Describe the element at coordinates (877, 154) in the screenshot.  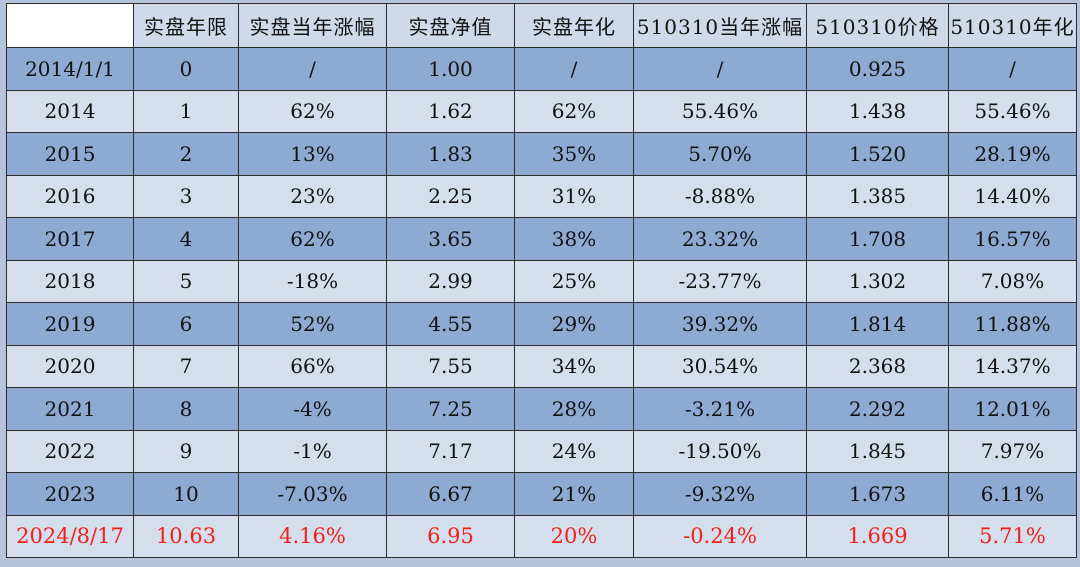
I see `cell-etf-price: 1.520` at that location.